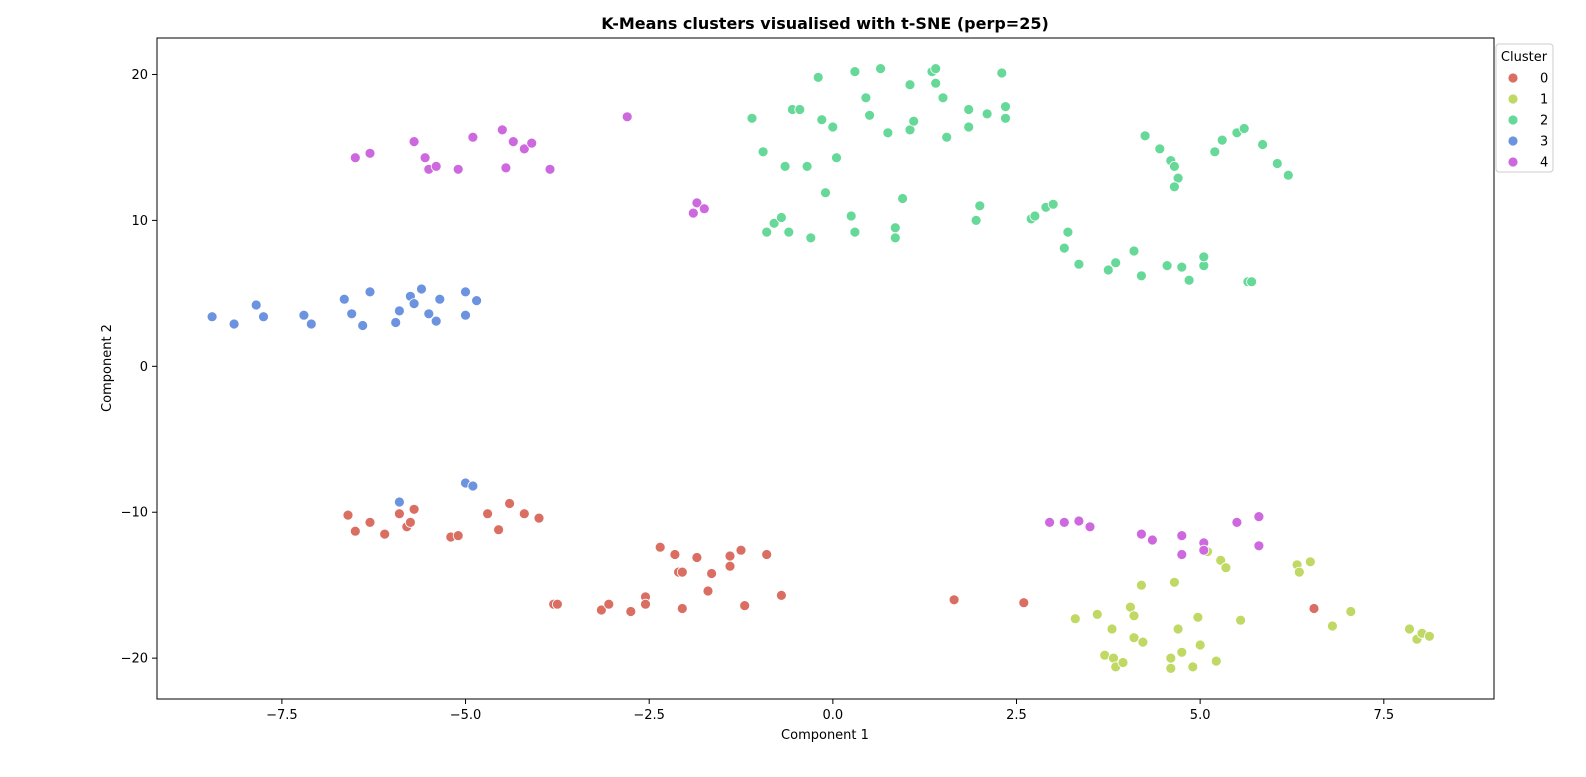 The image size is (1586, 777). I want to click on legend-label: 3, so click(1544, 142).